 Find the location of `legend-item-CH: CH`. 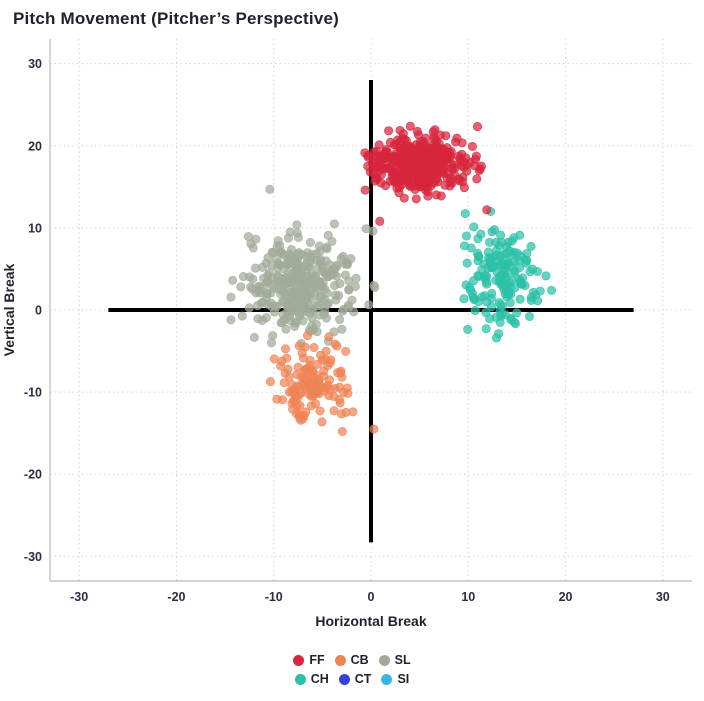

legend-item-CH: CH is located at coordinates (311, 679).